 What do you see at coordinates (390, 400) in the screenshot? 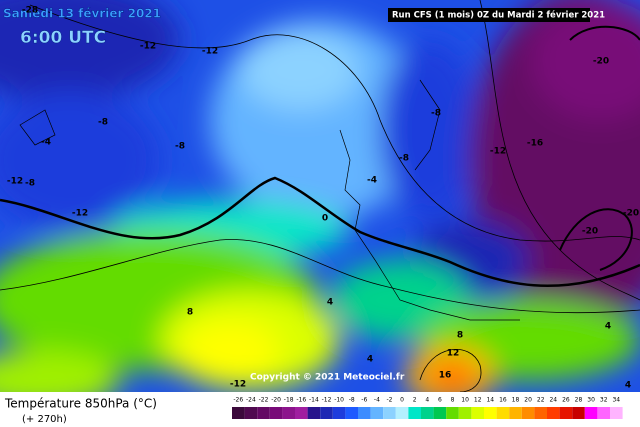
I see `scale-label: -2` at bounding box center [390, 400].